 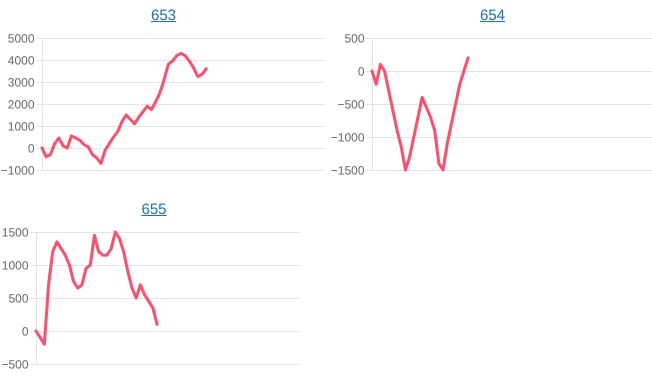 I want to click on y-tick-label: −1500, so click(x=347, y=171).